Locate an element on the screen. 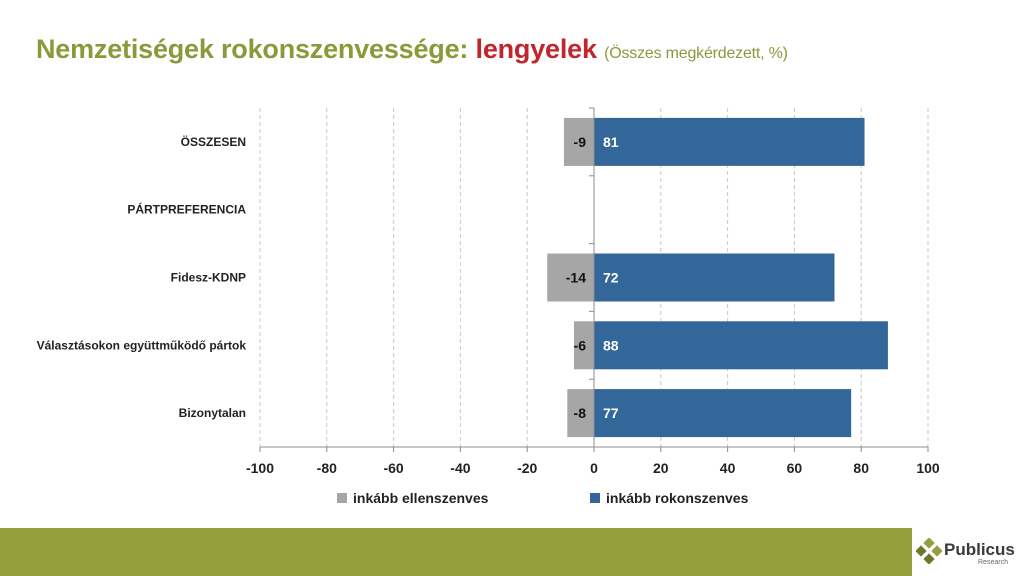 The image size is (1024, 576). data-label-negative: -14 is located at coordinates (576, 278).